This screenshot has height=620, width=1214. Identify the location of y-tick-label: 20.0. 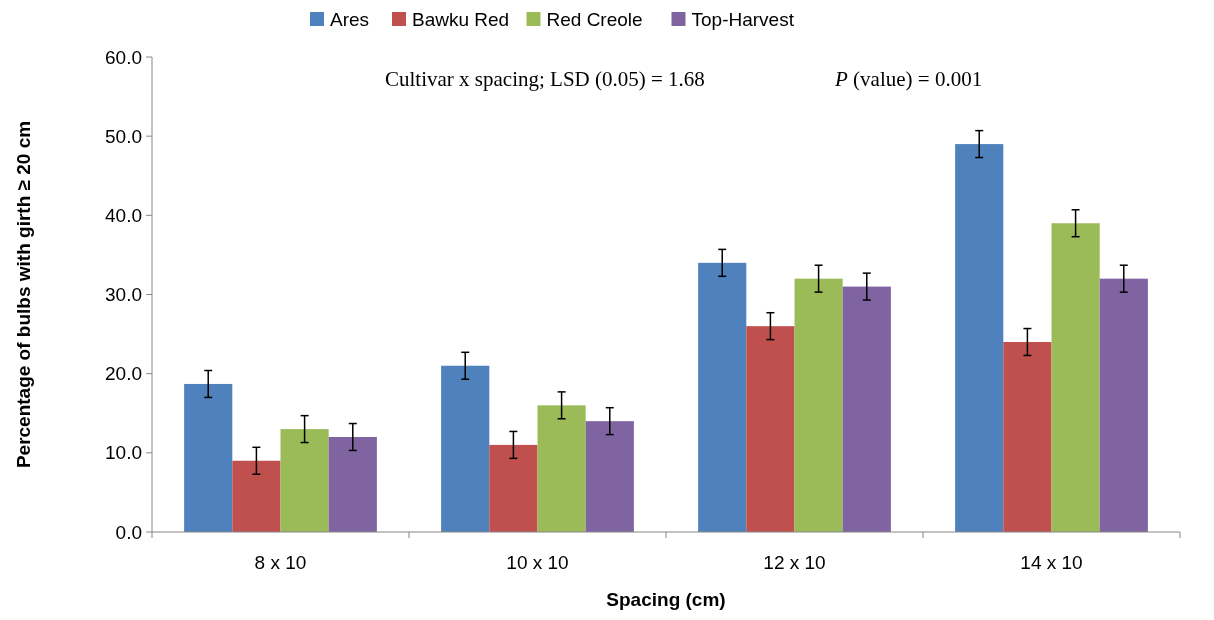
(123, 374).